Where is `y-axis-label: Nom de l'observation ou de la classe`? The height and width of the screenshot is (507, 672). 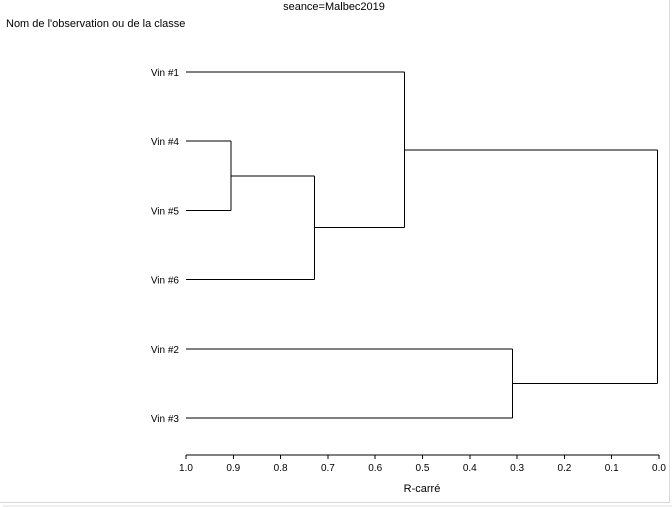 y-axis-label: Nom de l'observation ou de la classe is located at coordinates (96, 24).